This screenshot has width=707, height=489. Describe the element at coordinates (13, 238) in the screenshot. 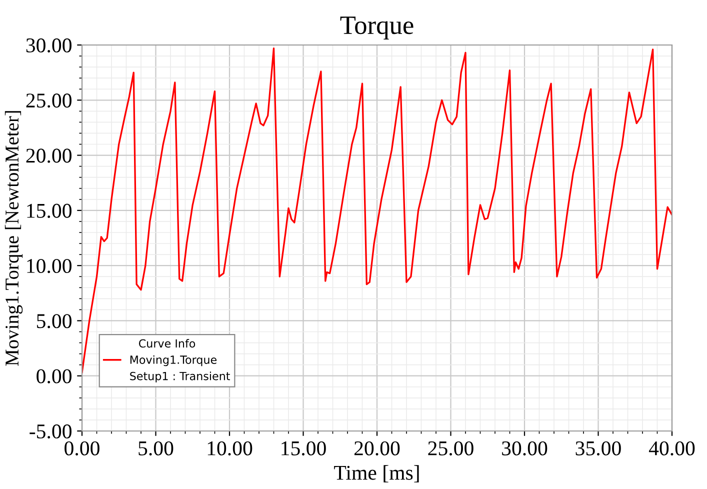

I see `y-axis-title: Moving1.Torque [NewtonMeter]` at that location.